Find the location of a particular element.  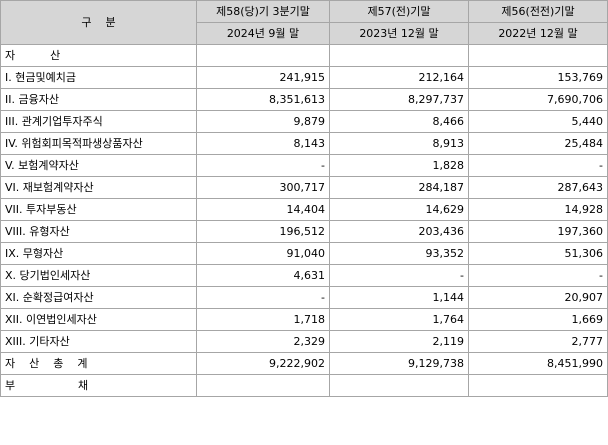

assets-section-title: 자 산 is located at coordinates (98, 55).